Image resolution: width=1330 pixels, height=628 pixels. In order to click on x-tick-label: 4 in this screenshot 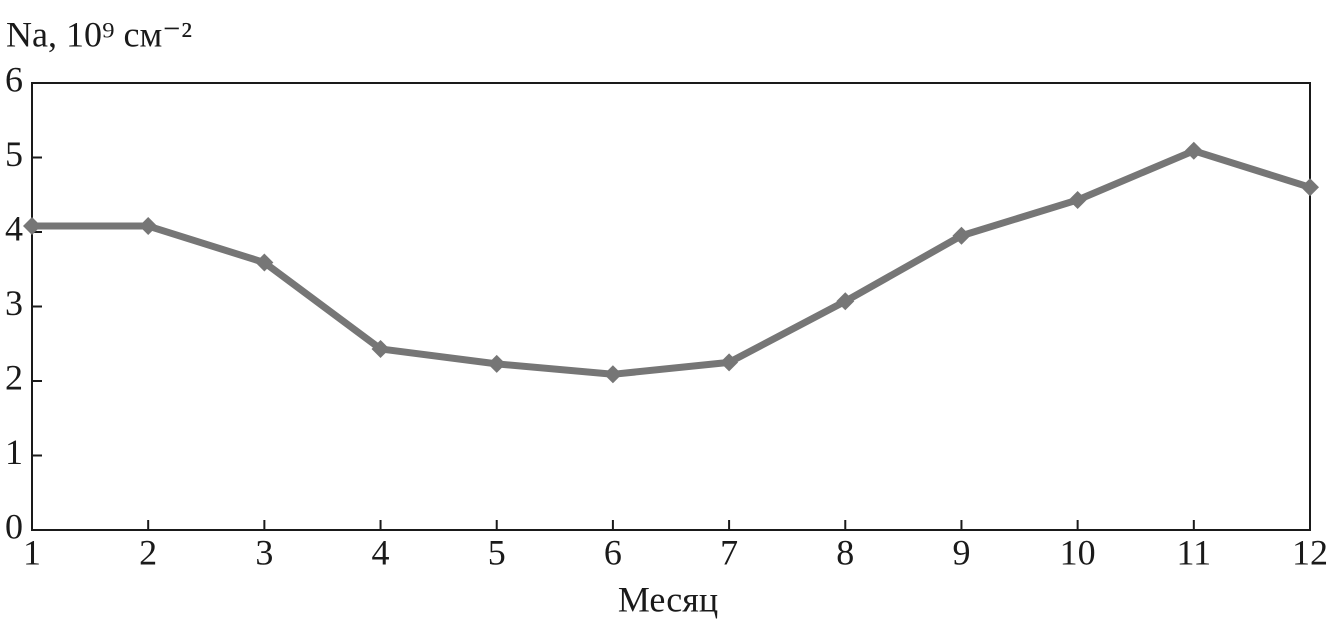, I will do `click(381, 552)`.